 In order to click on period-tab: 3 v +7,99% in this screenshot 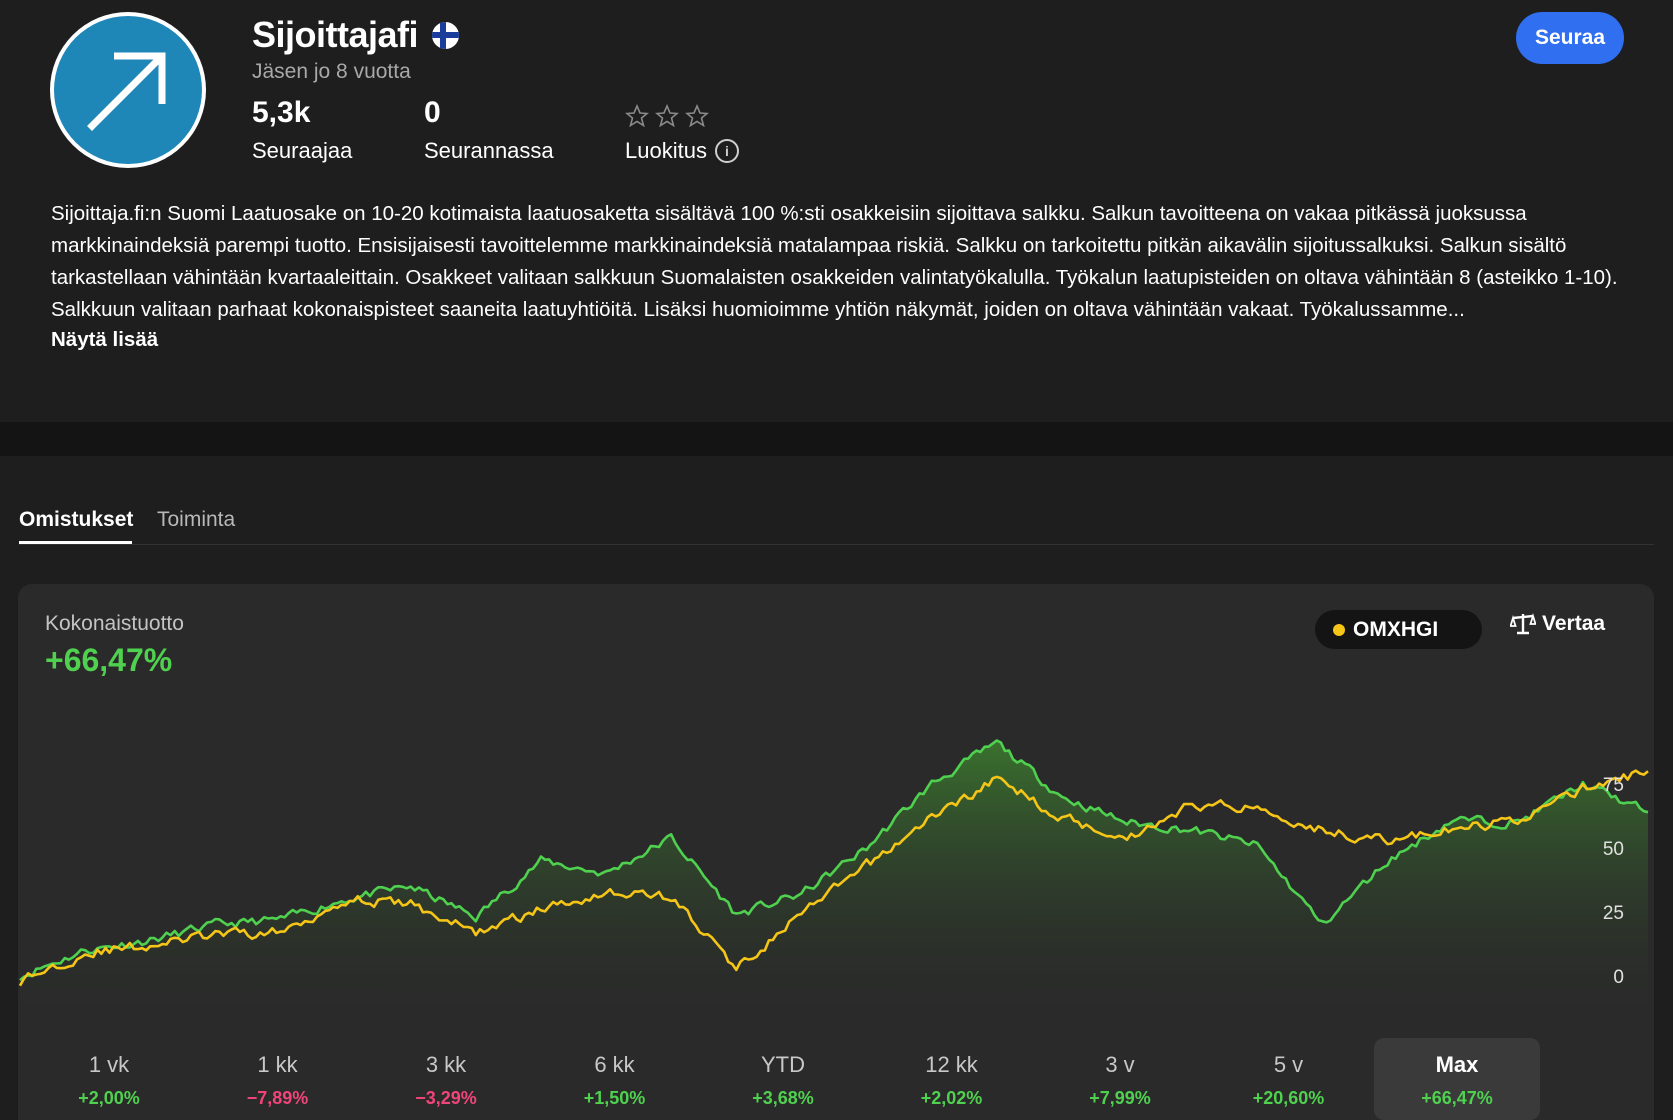, I will do `click(1120, 1079)`.